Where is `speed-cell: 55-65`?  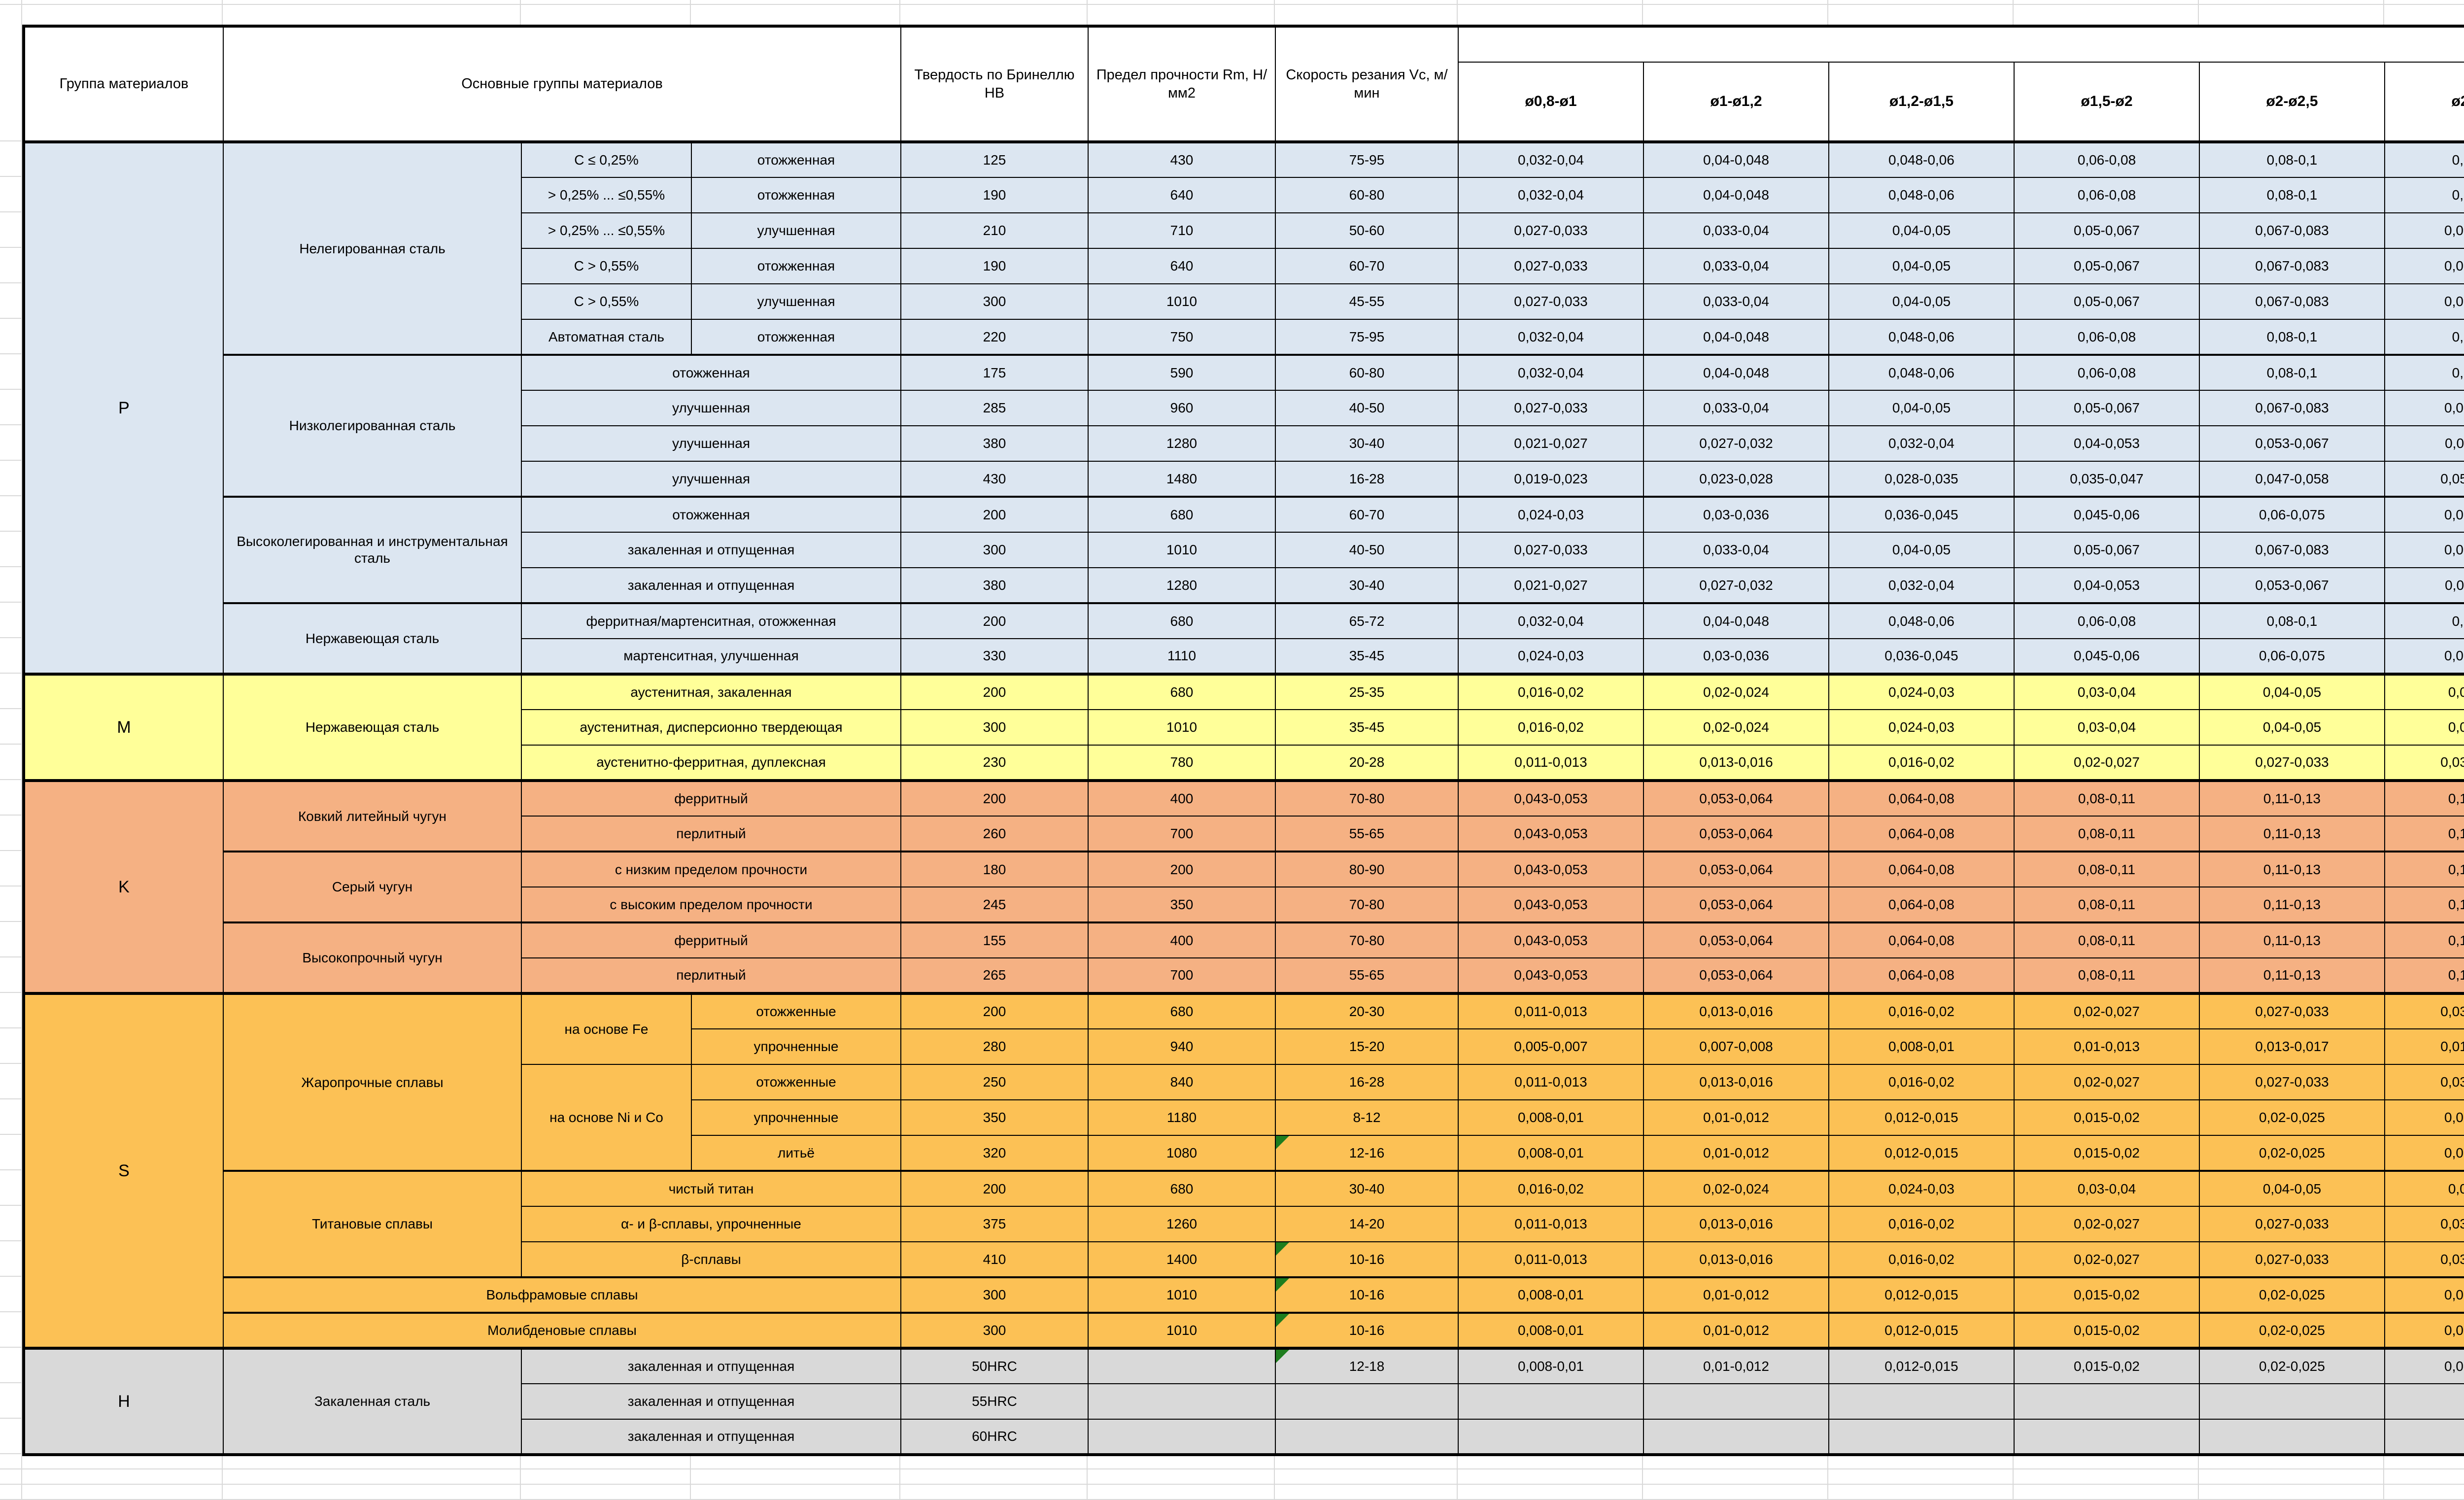
speed-cell: 55-65 is located at coordinates (1367, 975).